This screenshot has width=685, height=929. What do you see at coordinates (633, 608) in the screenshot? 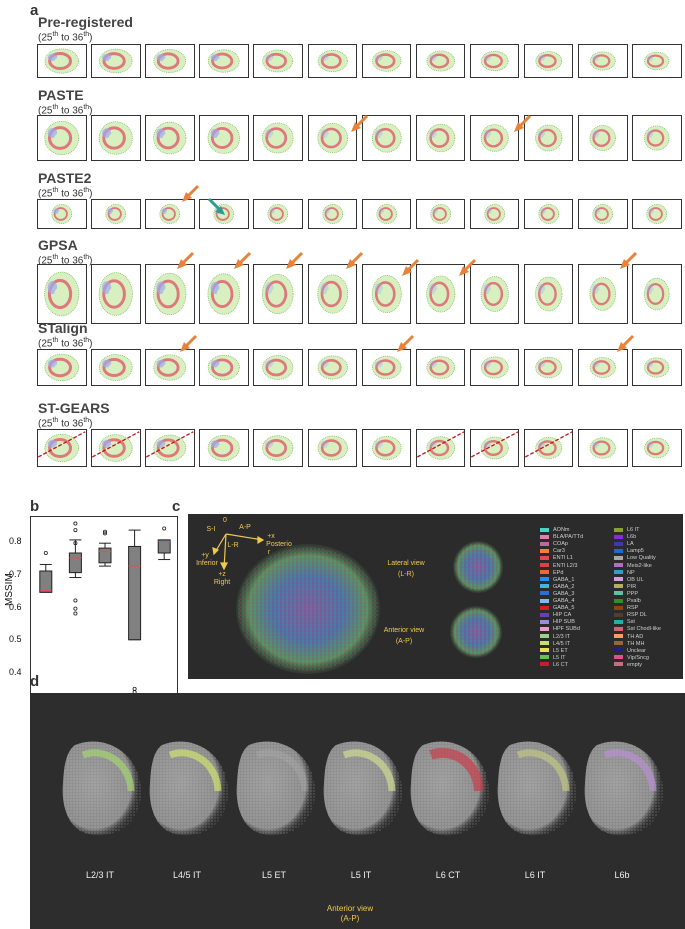
I see `legend-label: RSP` at bounding box center [633, 608].